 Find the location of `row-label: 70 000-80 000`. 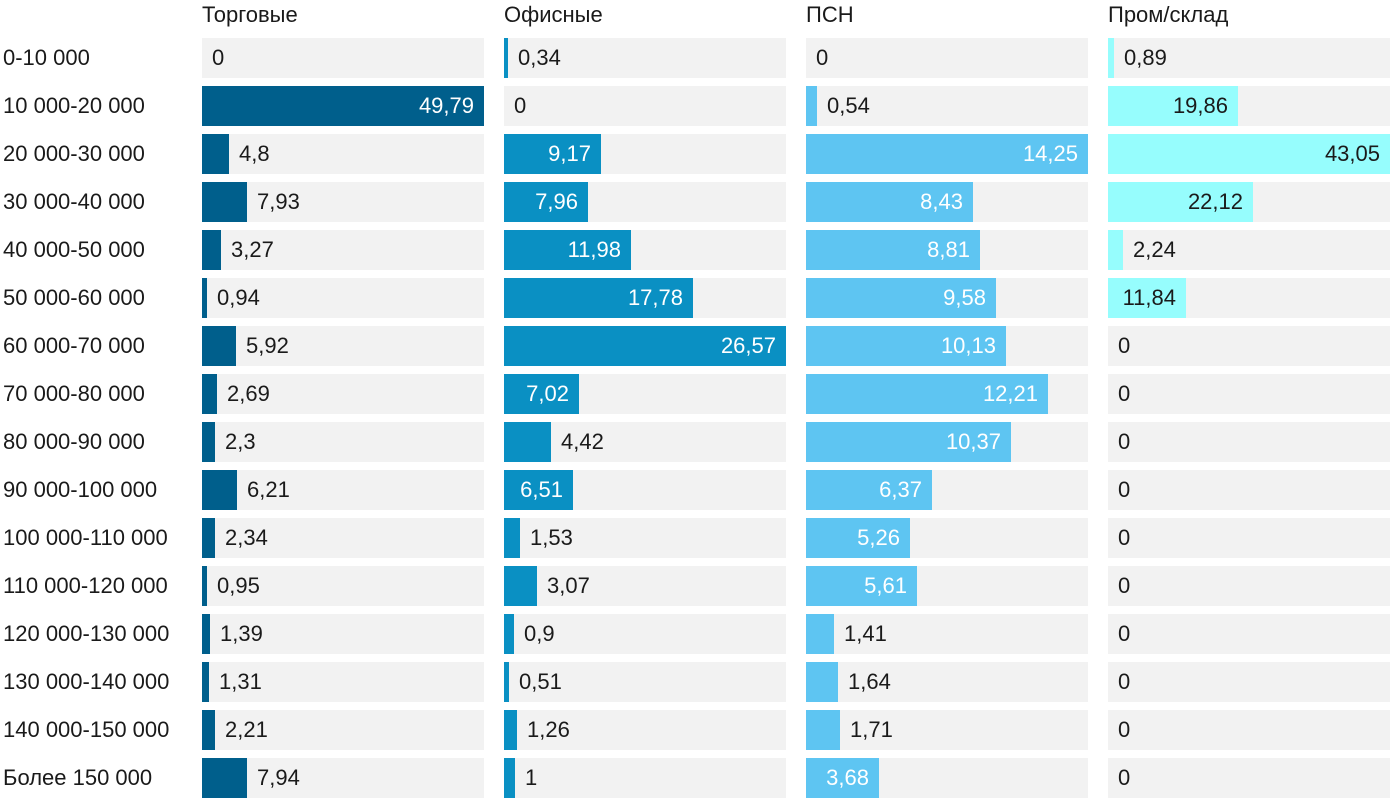

row-label: 70 000-80 000 is located at coordinates (74, 393).